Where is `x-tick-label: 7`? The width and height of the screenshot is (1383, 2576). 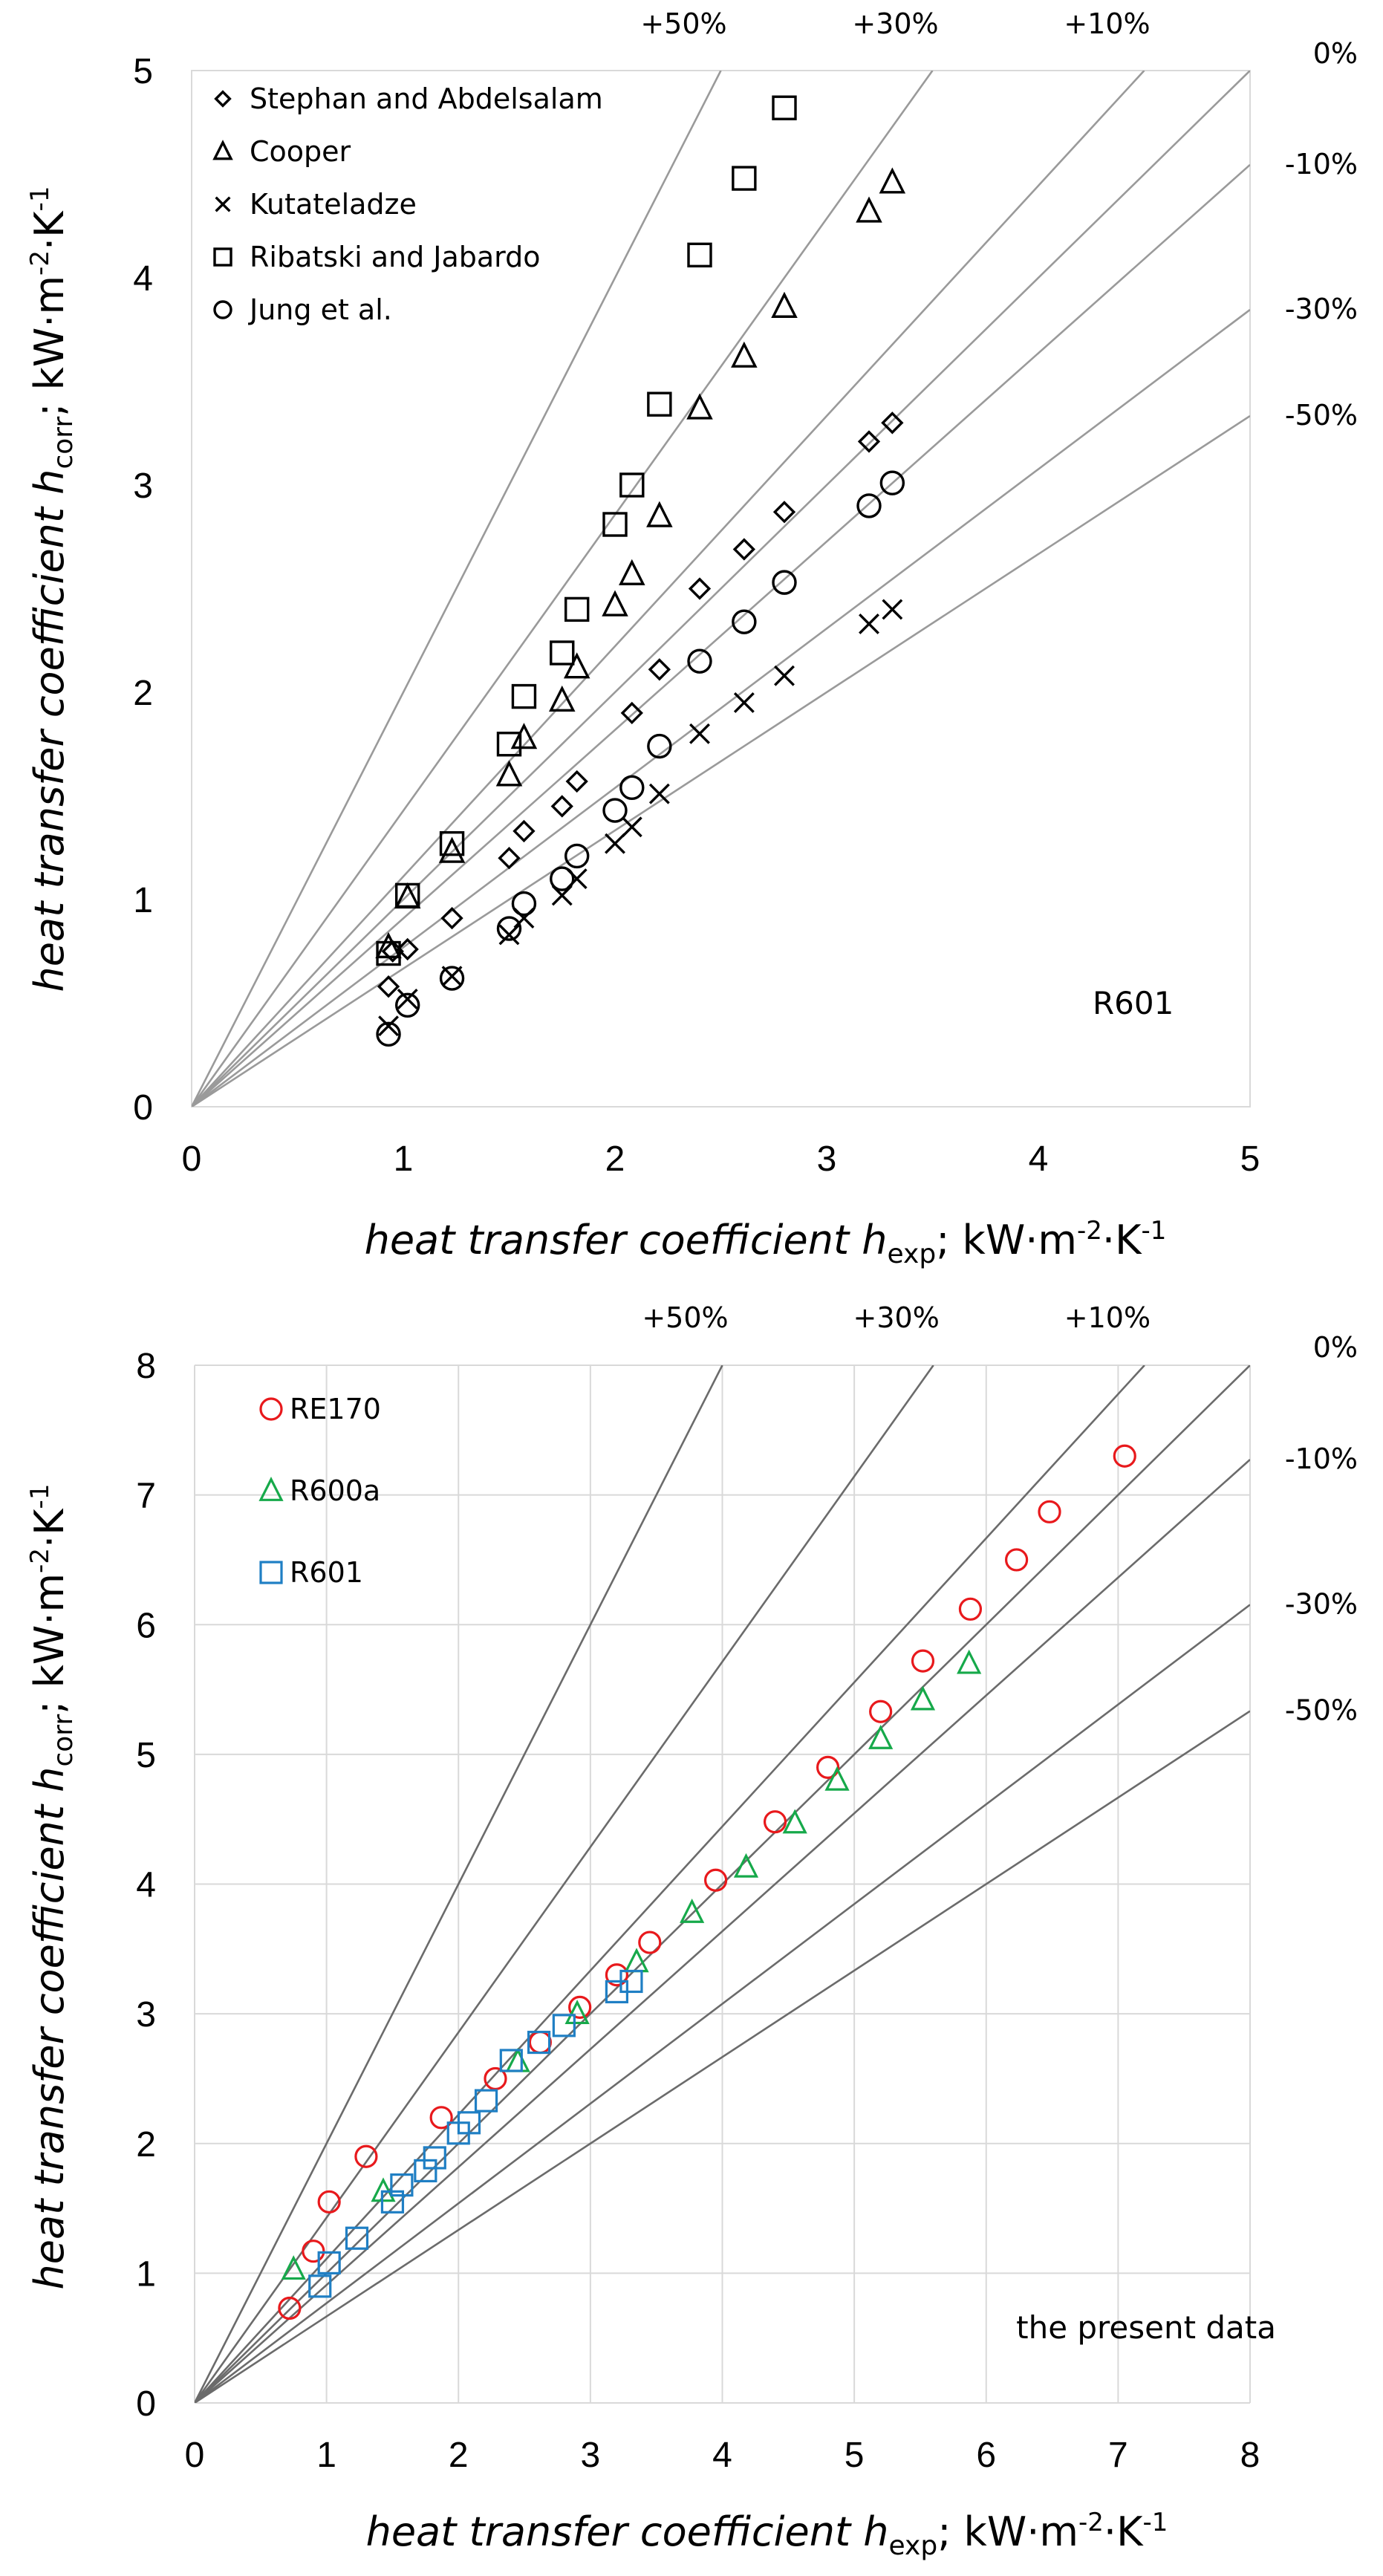 x-tick-label: 7 is located at coordinates (1118, 2455).